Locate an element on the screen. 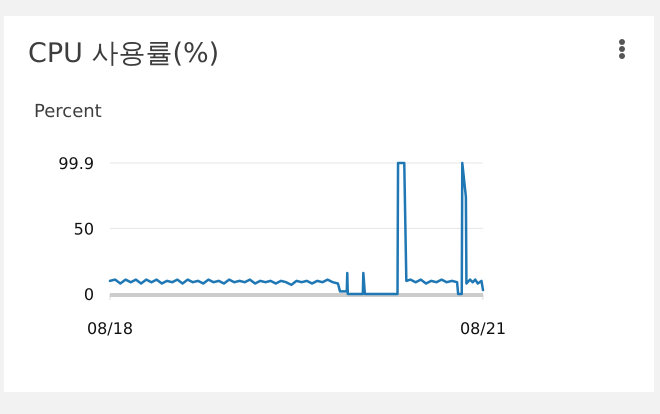 The width and height of the screenshot is (660, 414). y-tick-label: 50 is located at coordinates (84, 228).